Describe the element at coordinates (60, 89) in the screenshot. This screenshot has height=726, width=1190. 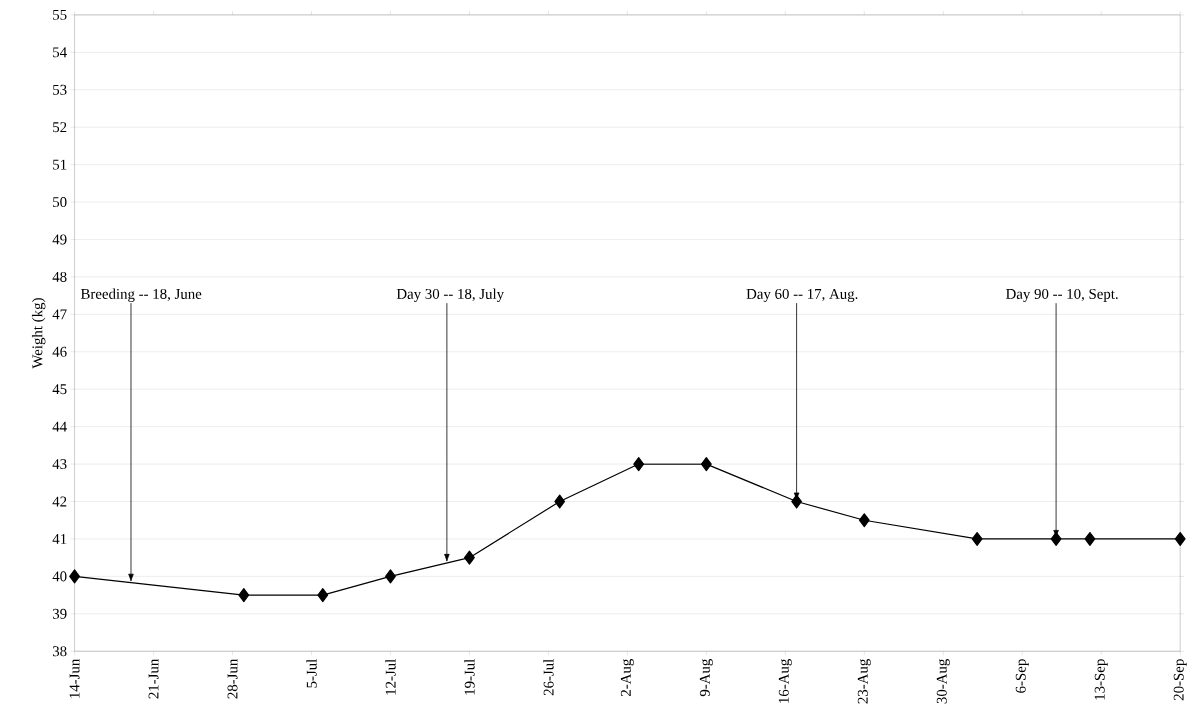
I see `y-tick-label: 53` at that location.